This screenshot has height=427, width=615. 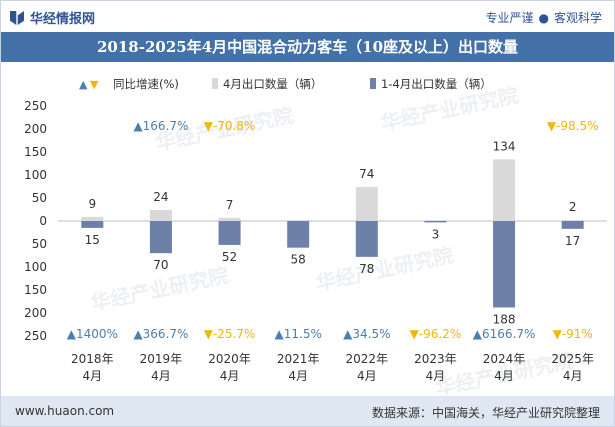 I want to click on x-category-year: 2020年, so click(x=229, y=359).